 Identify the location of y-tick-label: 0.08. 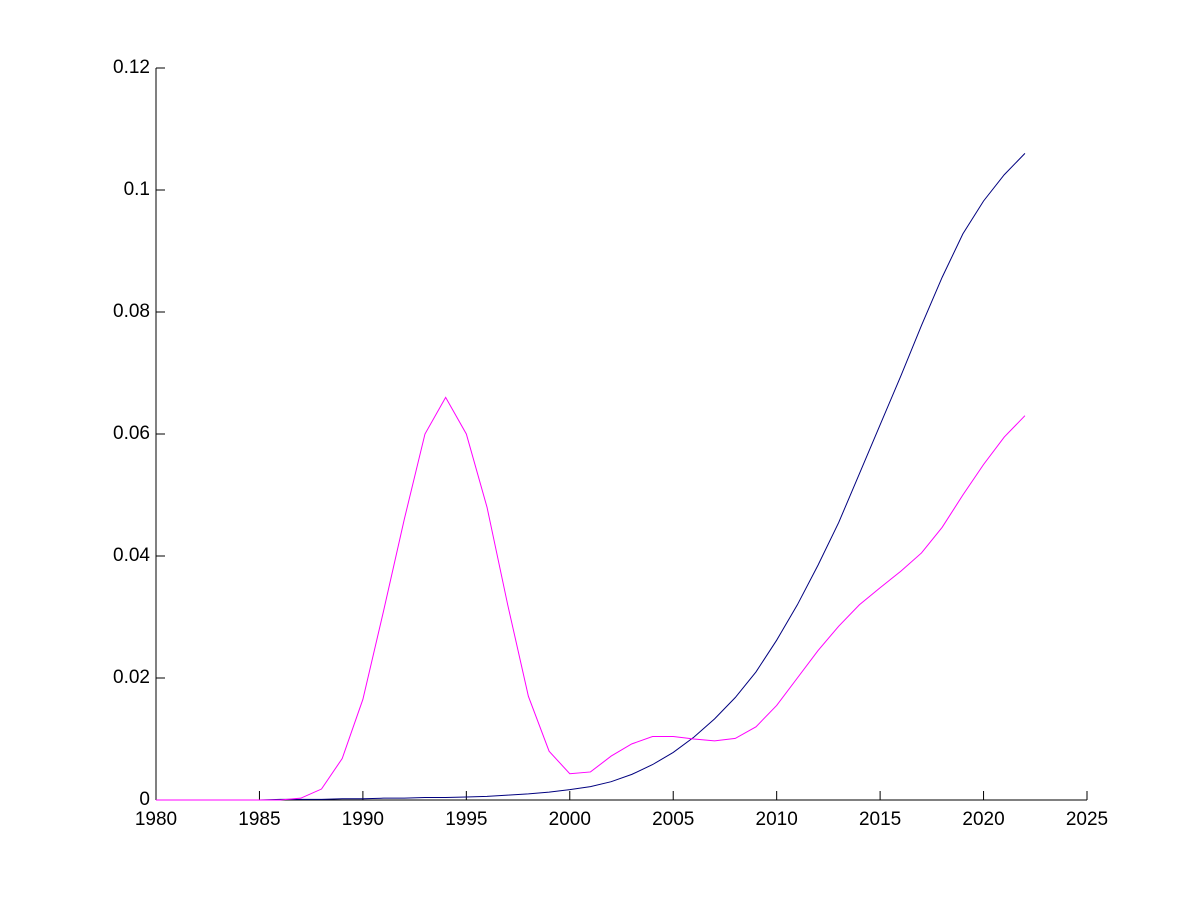
(131, 311).